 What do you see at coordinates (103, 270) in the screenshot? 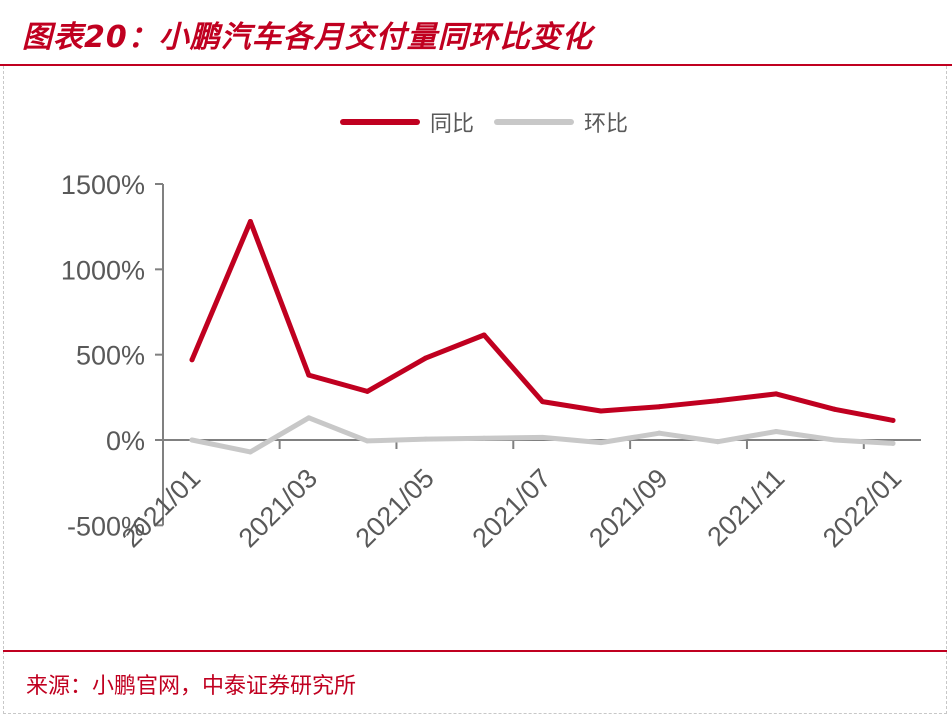
I see `y-tick-label: 1000%` at bounding box center [103, 270].